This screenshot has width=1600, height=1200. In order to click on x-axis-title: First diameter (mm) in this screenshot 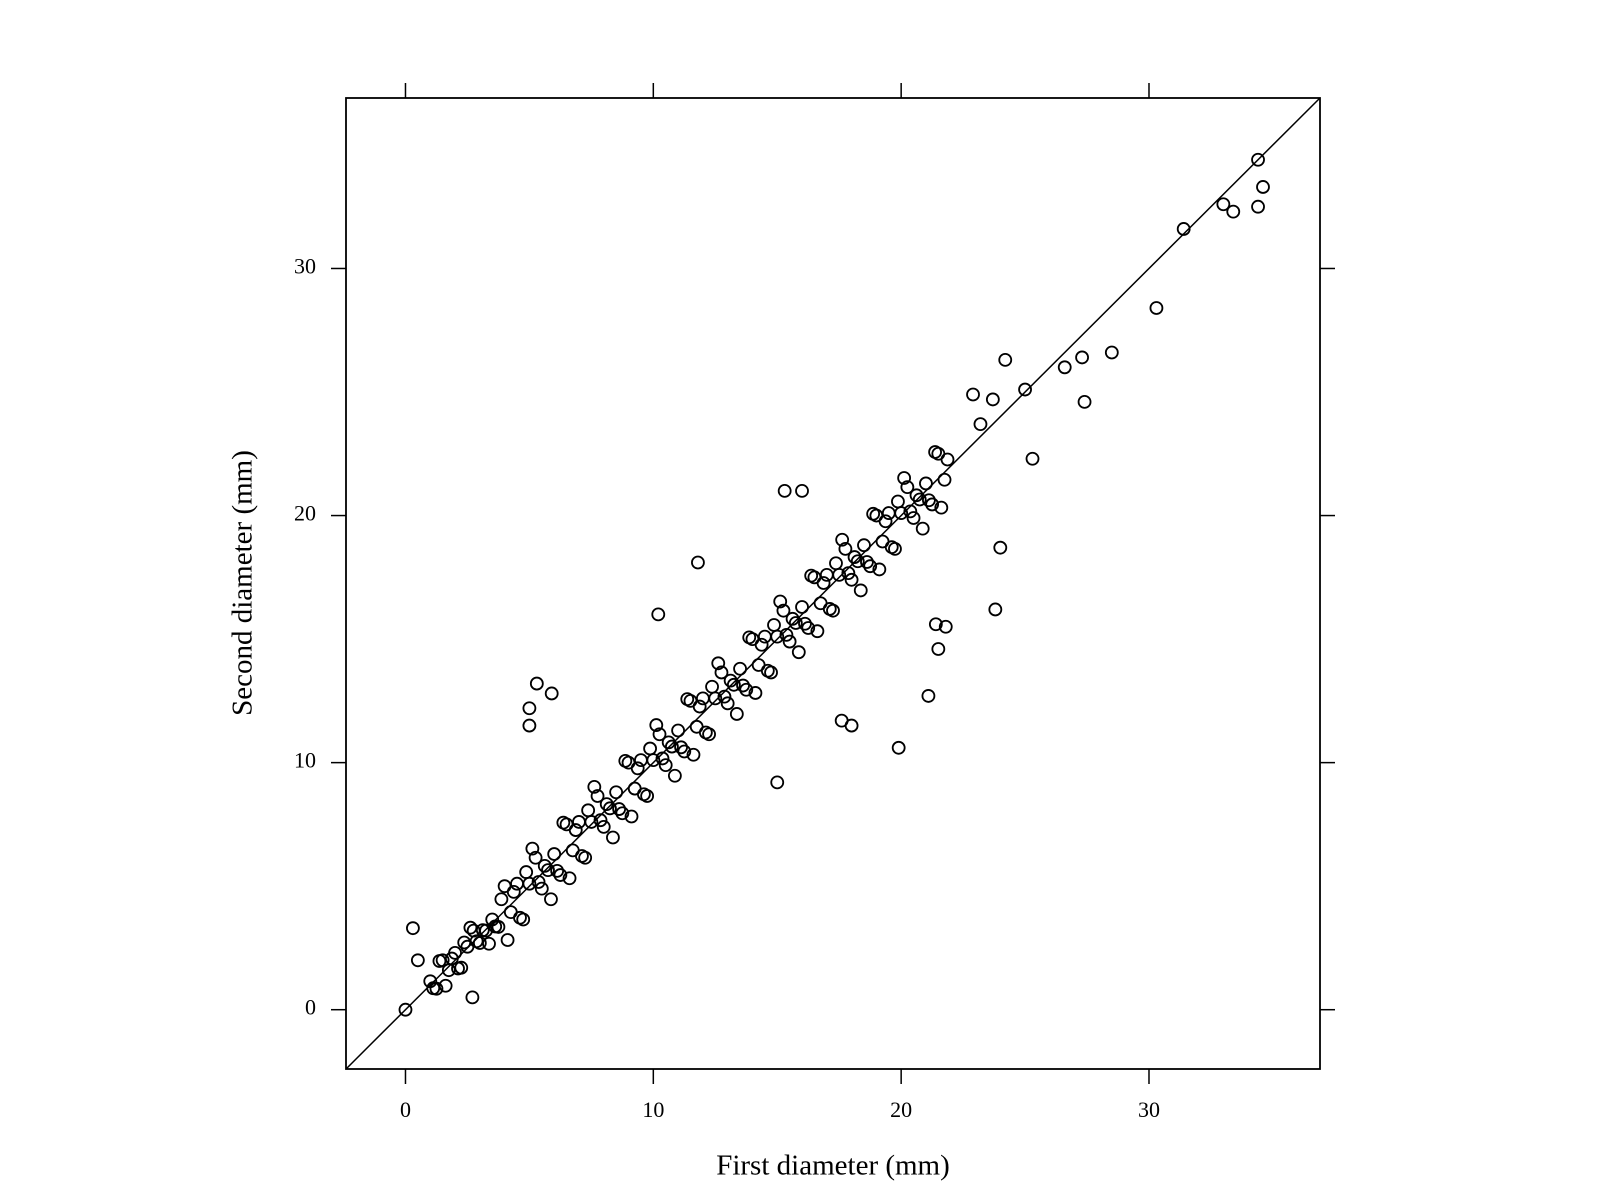, I will do `click(833, 1166)`.